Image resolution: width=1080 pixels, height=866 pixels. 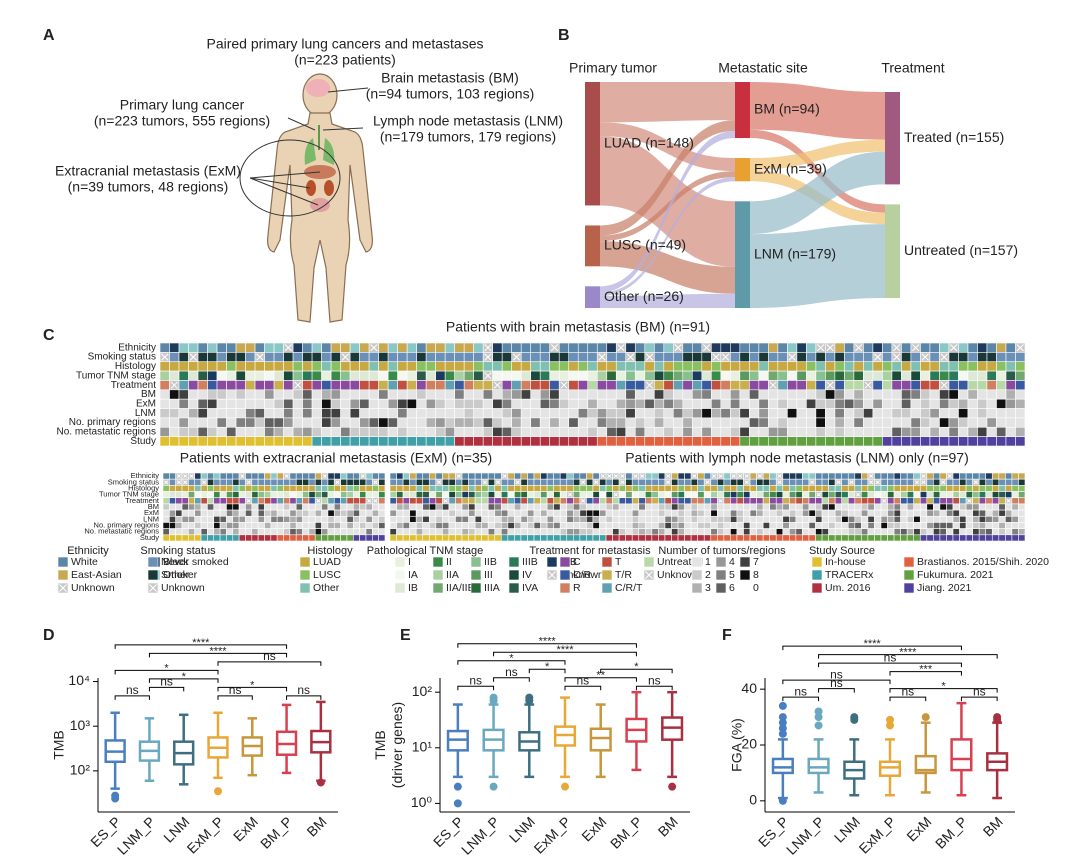 I want to click on row-label: LNM, so click(x=145, y=413).